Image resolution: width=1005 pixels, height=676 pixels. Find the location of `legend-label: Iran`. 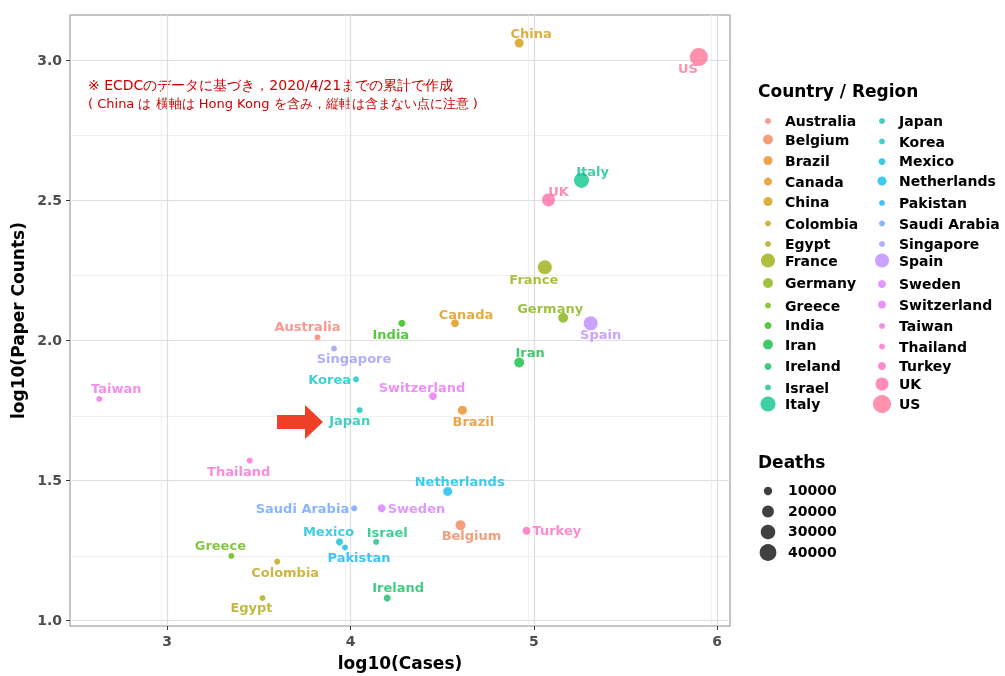

legend-label: Iran is located at coordinates (801, 344).